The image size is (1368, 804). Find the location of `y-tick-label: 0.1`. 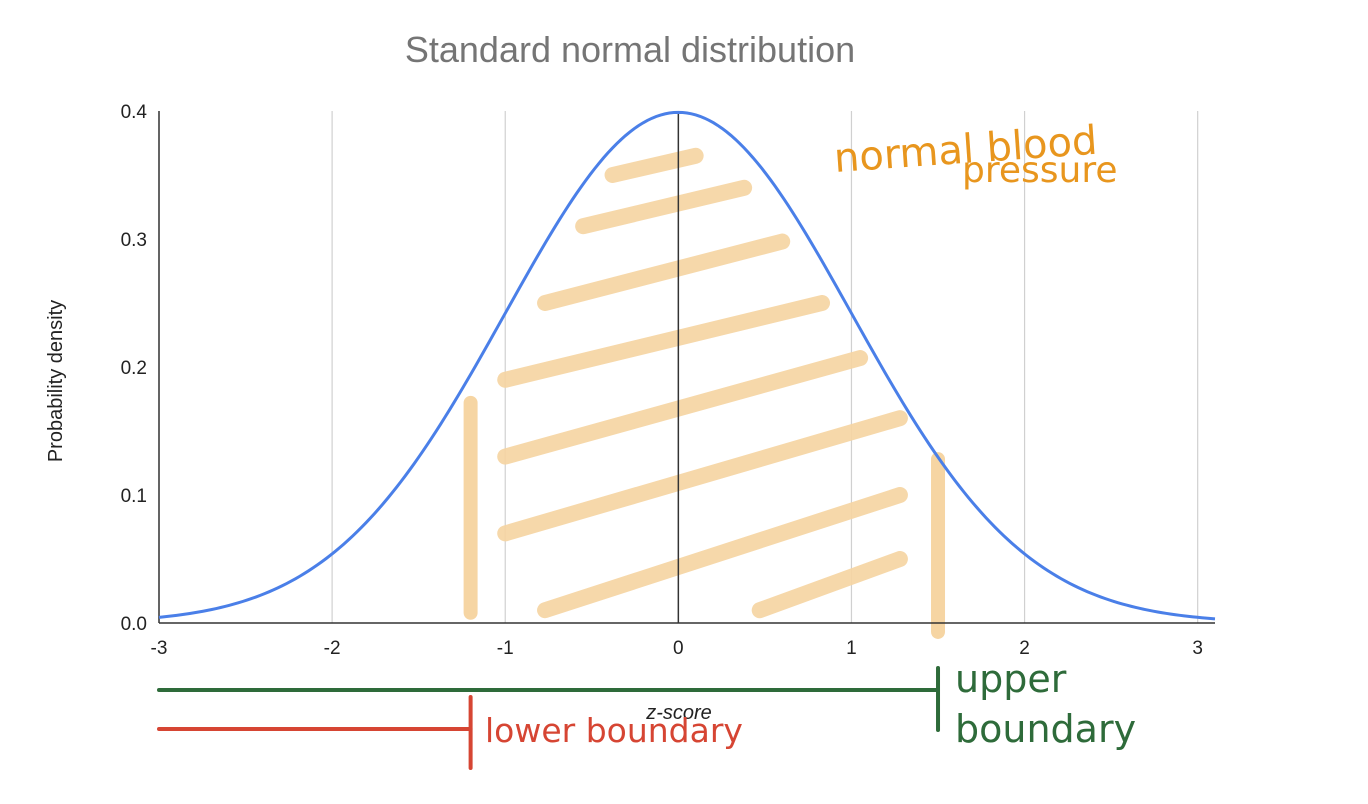

y-tick-label: 0.1 is located at coordinates (134, 496).